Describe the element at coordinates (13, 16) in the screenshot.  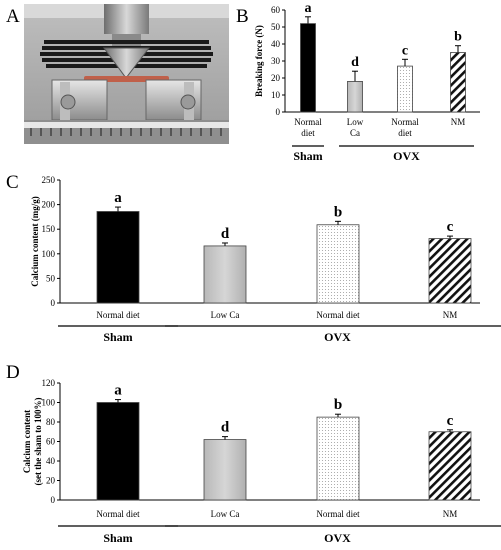
I see `panel-letter-a: A` at that location.